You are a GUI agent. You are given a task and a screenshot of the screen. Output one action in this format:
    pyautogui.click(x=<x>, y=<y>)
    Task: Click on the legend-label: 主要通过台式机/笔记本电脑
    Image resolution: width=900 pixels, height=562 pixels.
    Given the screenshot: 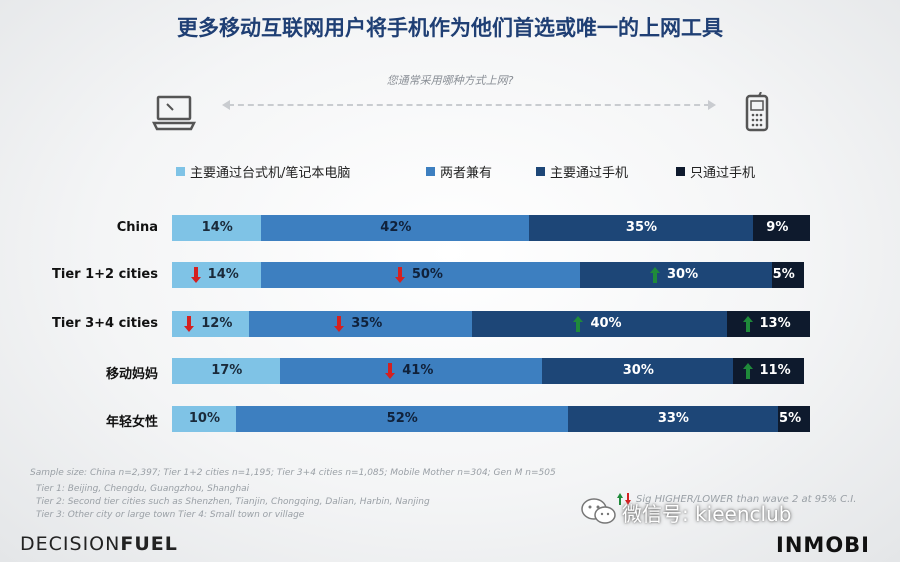 What is the action you would take?
    pyautogui.click(x=270, y=173)
    